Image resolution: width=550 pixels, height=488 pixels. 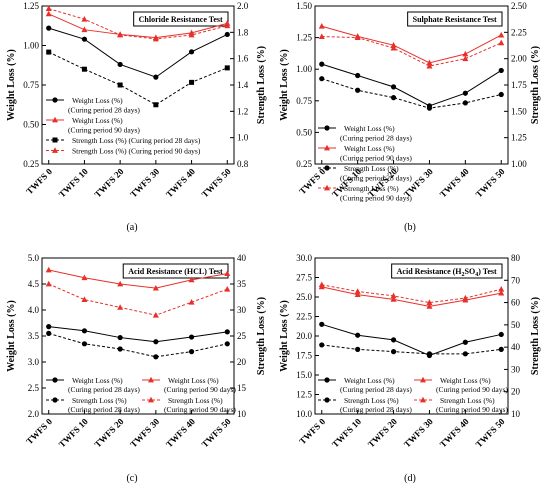 I want to click on right-tick-label: 2.50, so click(x=519, y=6).